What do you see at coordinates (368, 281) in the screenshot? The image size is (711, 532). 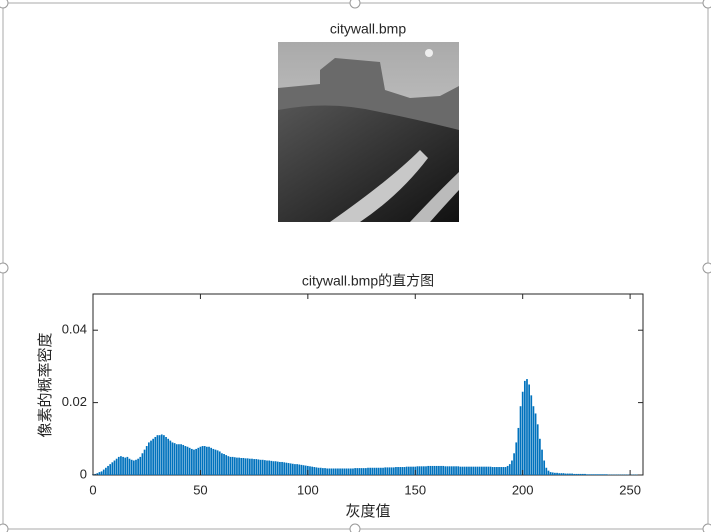 I see `chart-title: citywall.bmp的直方图` at bounding box center [368, 281].